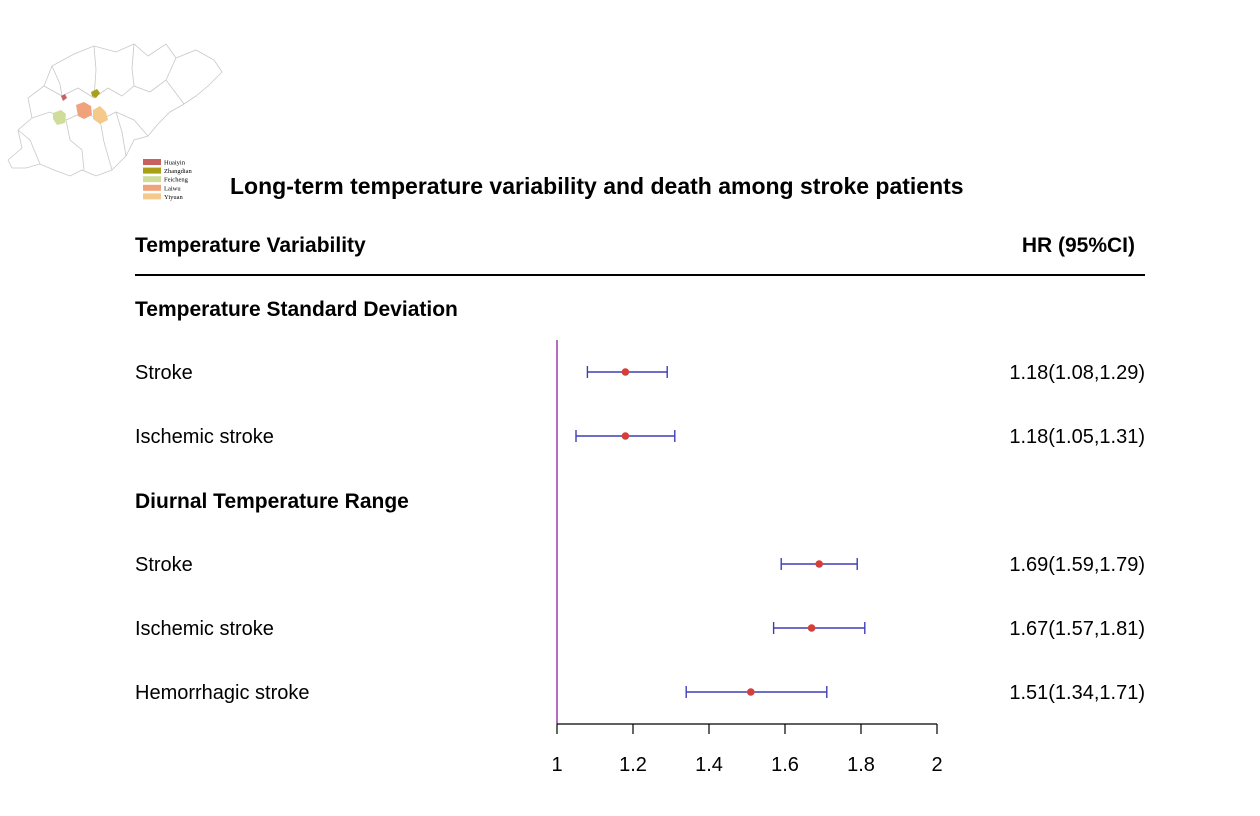 Image resolution: width=1260 pixels, height=816 pixels. I want to click on county-regions, so click(80, 107).